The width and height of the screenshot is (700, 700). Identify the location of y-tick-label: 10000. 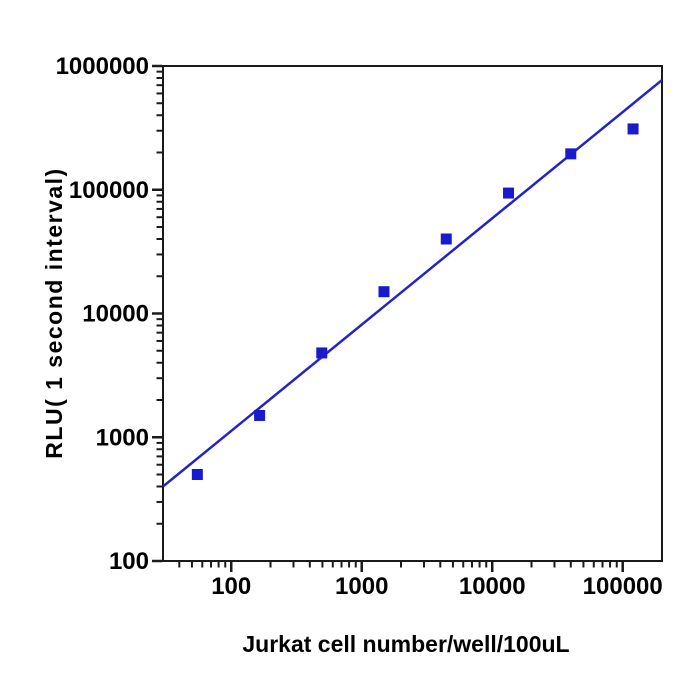
(115, 314).